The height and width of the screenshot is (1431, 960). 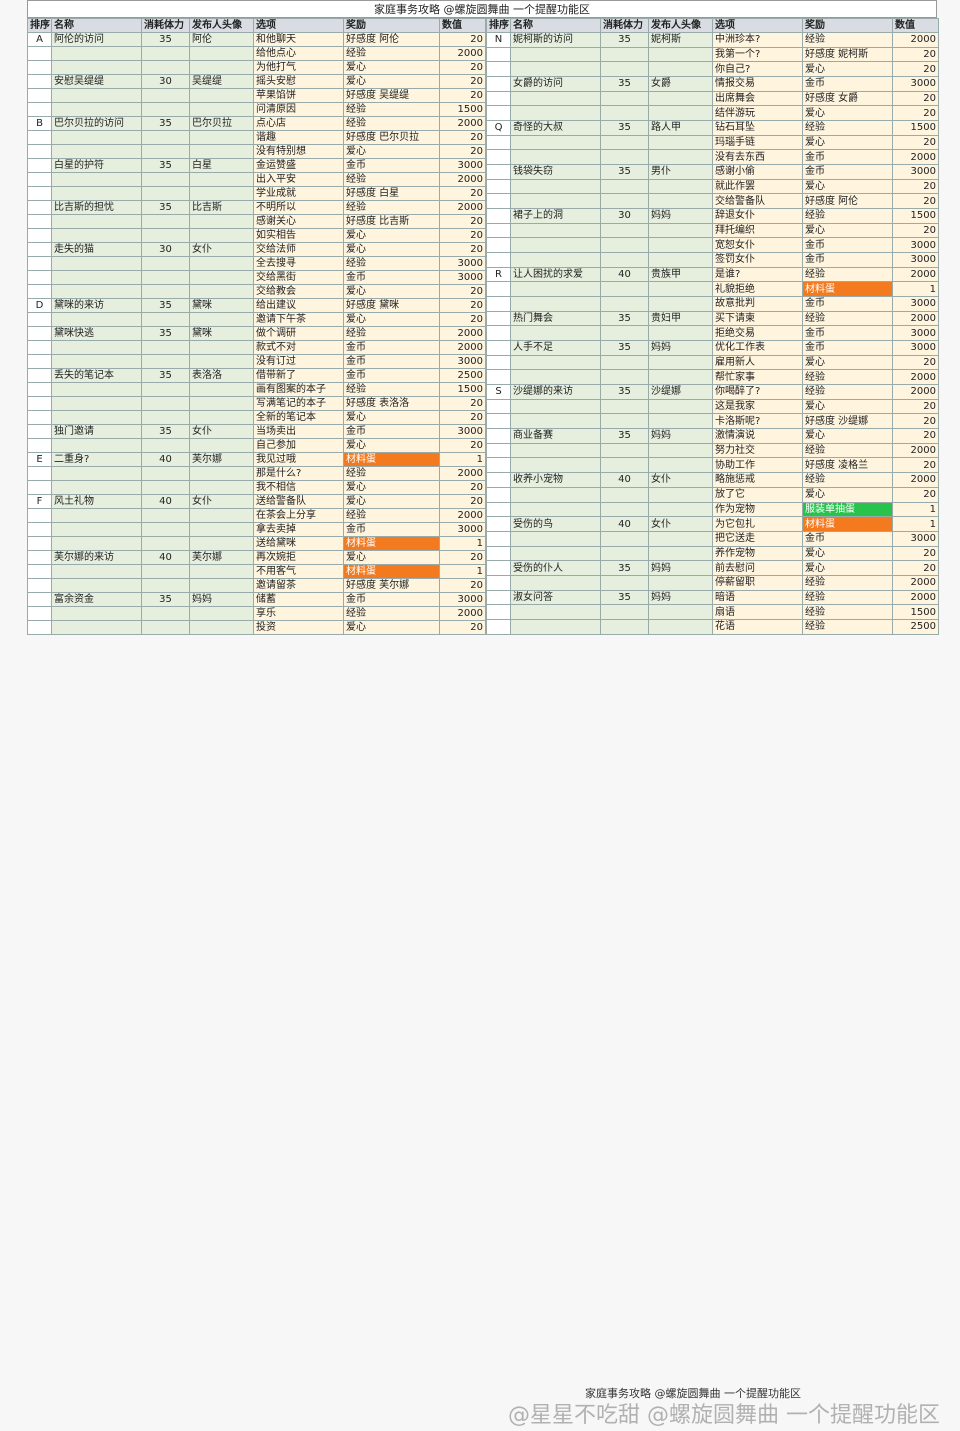 What do you see at coordinates (298, 235) in the screenshot?
I see `option-cell: 如实相告` at bounding box center [298, 235].